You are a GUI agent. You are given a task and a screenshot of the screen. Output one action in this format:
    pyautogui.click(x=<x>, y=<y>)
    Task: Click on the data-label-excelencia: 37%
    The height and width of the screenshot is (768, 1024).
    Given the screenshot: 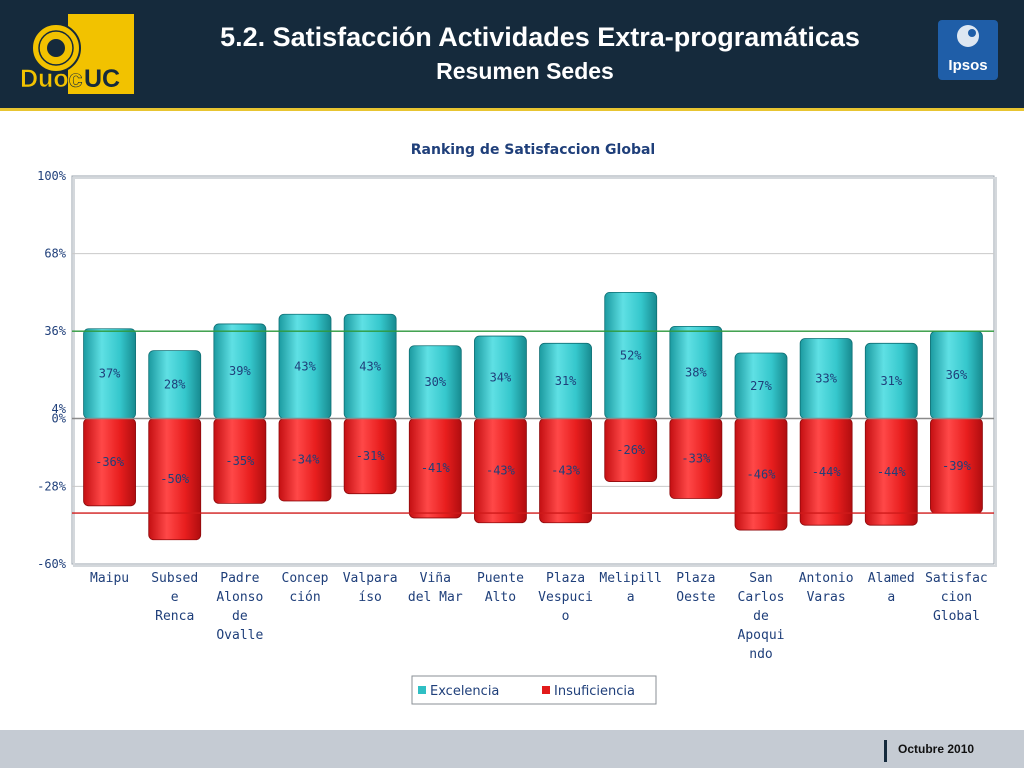 What is the action you would take?
    pyautogui.click(x=110, y=374)
    